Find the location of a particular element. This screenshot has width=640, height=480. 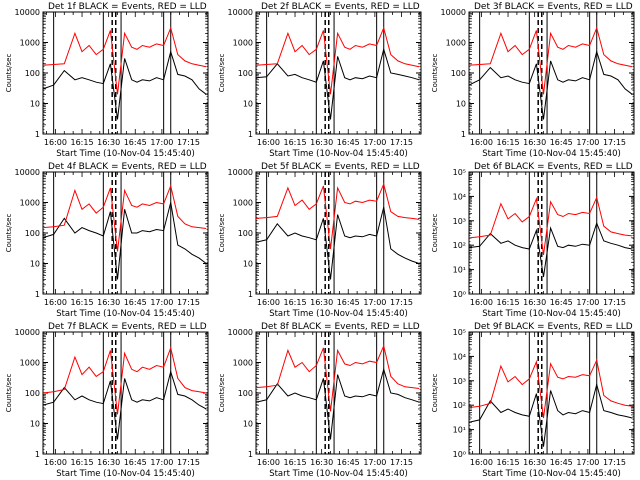

panel-title: Det 2f BLACK = Events, RED = LLD is located at coordinates (340, 7).